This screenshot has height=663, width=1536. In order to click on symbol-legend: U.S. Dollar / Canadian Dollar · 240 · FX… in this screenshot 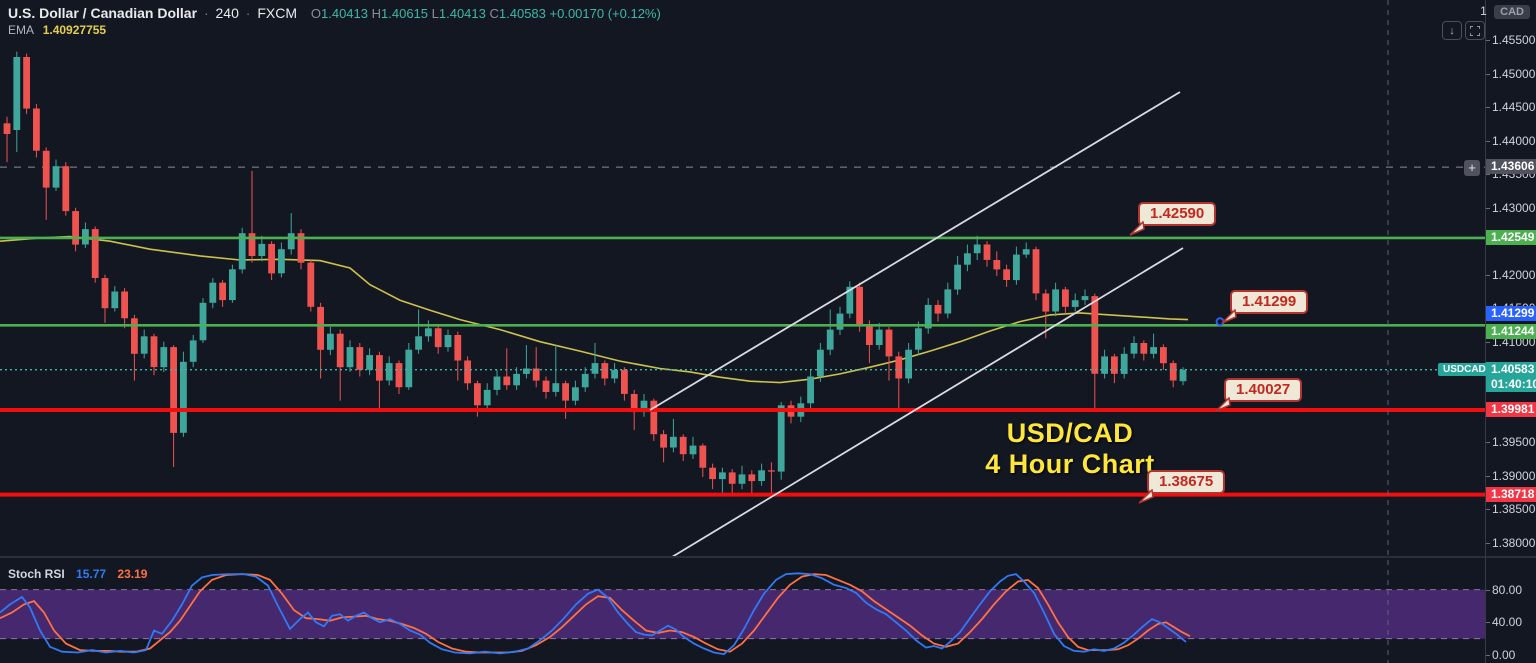, I will do `click(334, 13)`.